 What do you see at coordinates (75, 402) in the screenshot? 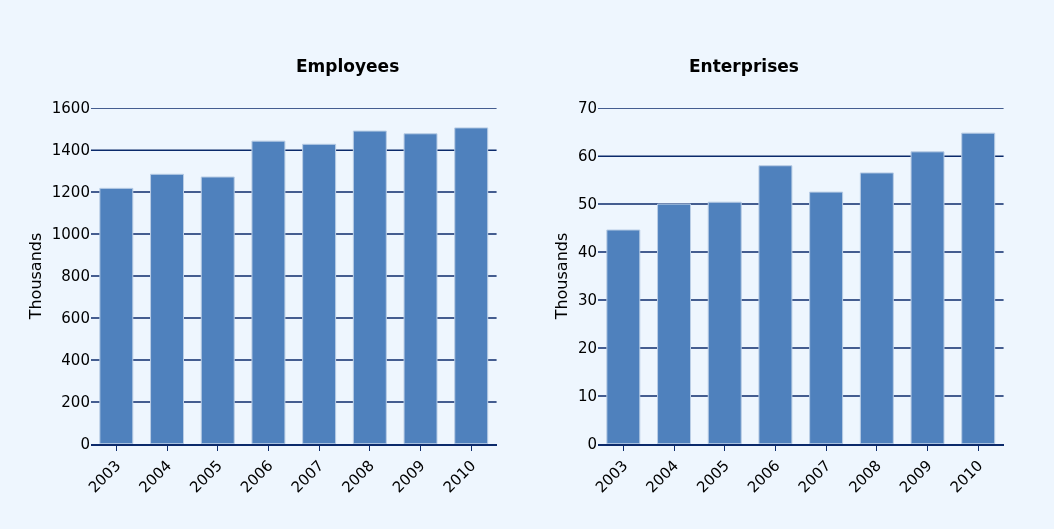
I see `y-tick-label: 200` at bounding box center [75, 402].